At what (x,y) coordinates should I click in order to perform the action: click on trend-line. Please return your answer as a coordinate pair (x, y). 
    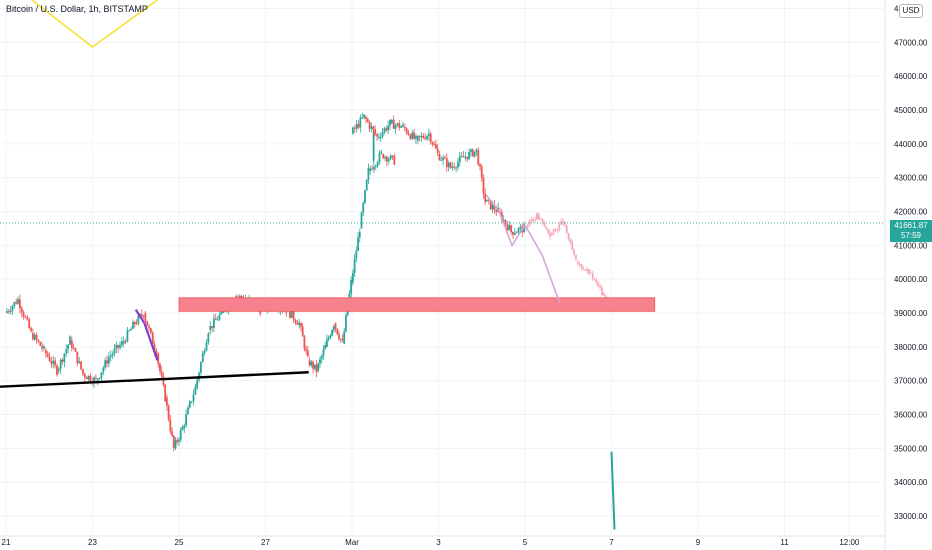
    Looking at the image, I should click on (154, 379).